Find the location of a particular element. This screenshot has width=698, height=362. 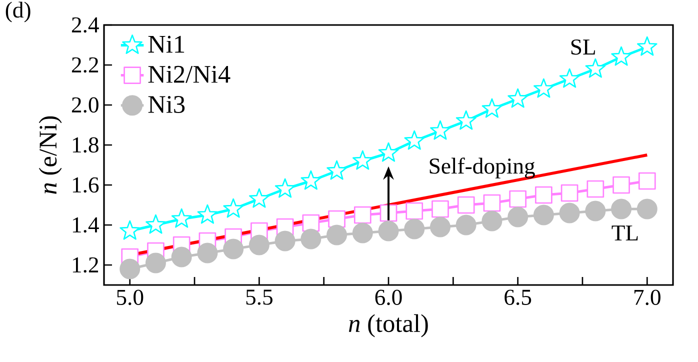

y-tick-label: 2.0 is located at coordinates (85, 105).